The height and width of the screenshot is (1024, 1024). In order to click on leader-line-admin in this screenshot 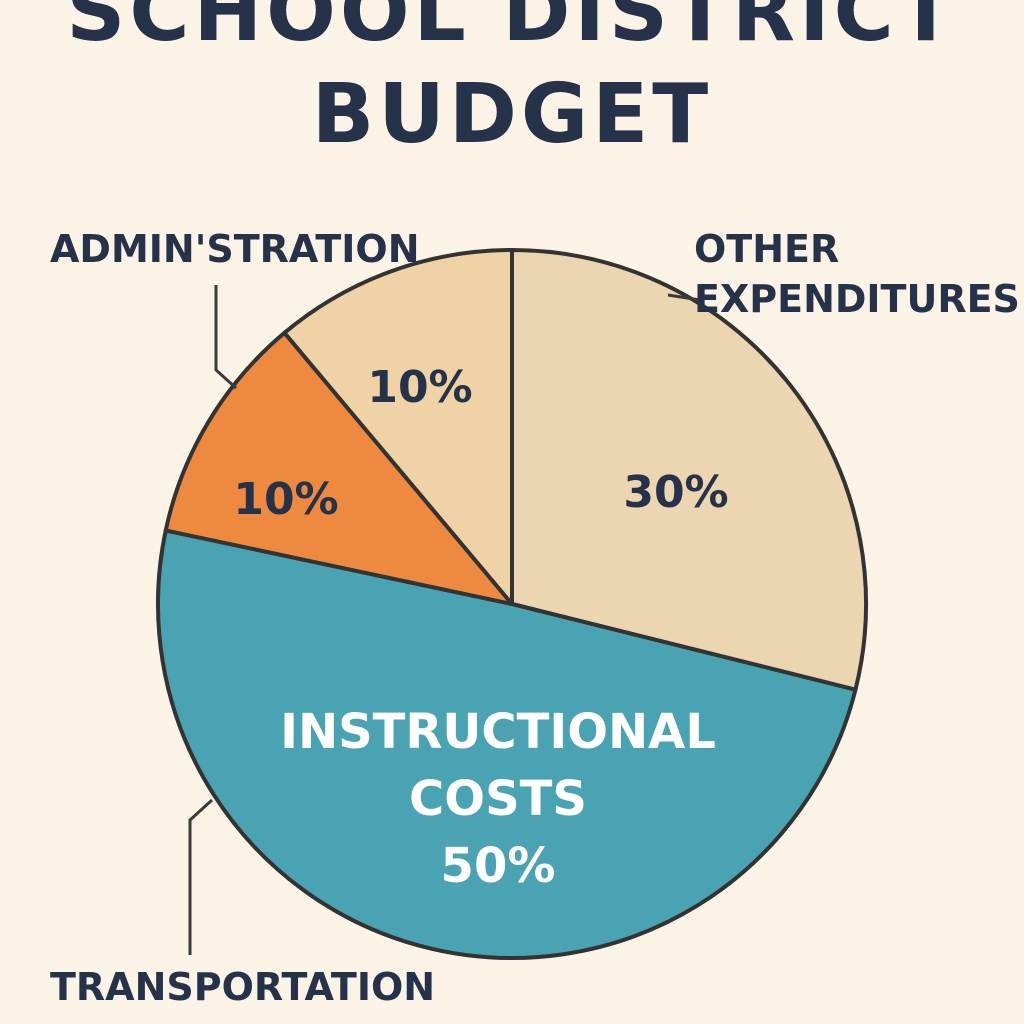, I will do `click(226, 337)`.